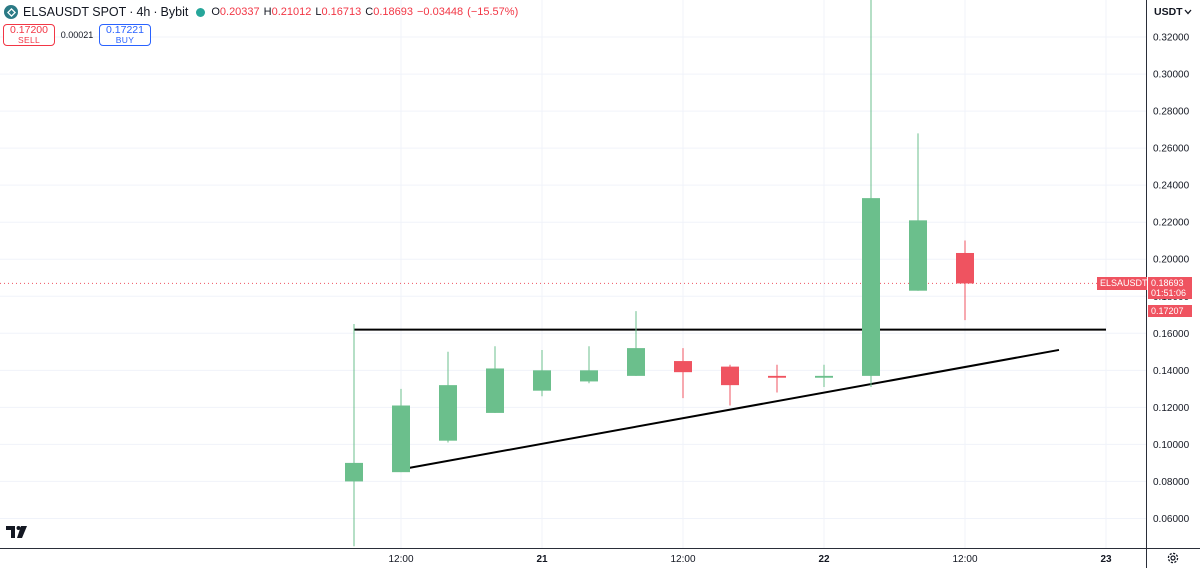 Image resolution: width=1200 pixels, height=568 pixels. I want to click on ohlc-close: C0.18693, so click(389, 12).